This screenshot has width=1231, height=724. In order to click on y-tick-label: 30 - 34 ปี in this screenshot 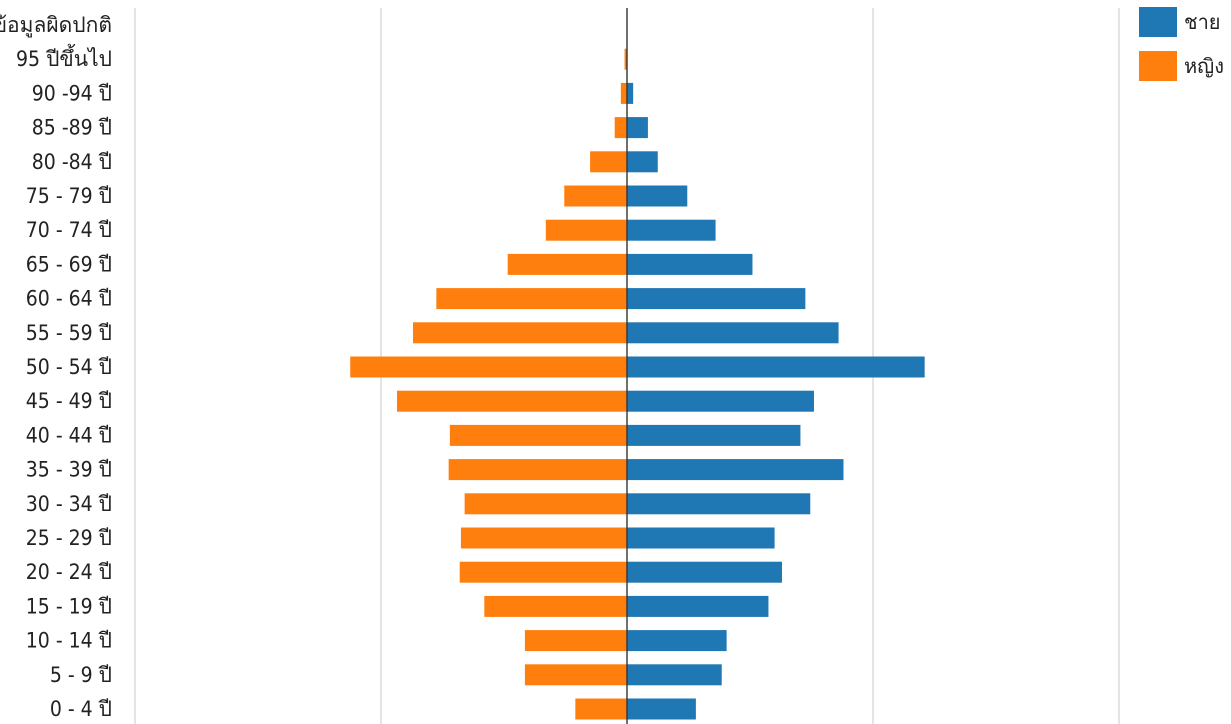, I will do `click(69, 504)`.